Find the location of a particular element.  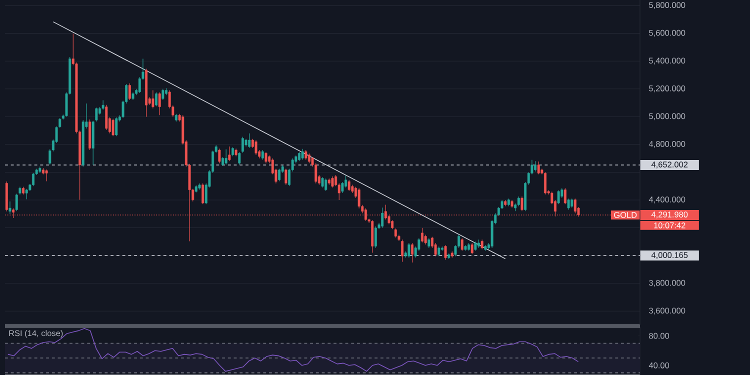

ref-line-label: 4,000.165 is located at coordinates (669, 255).